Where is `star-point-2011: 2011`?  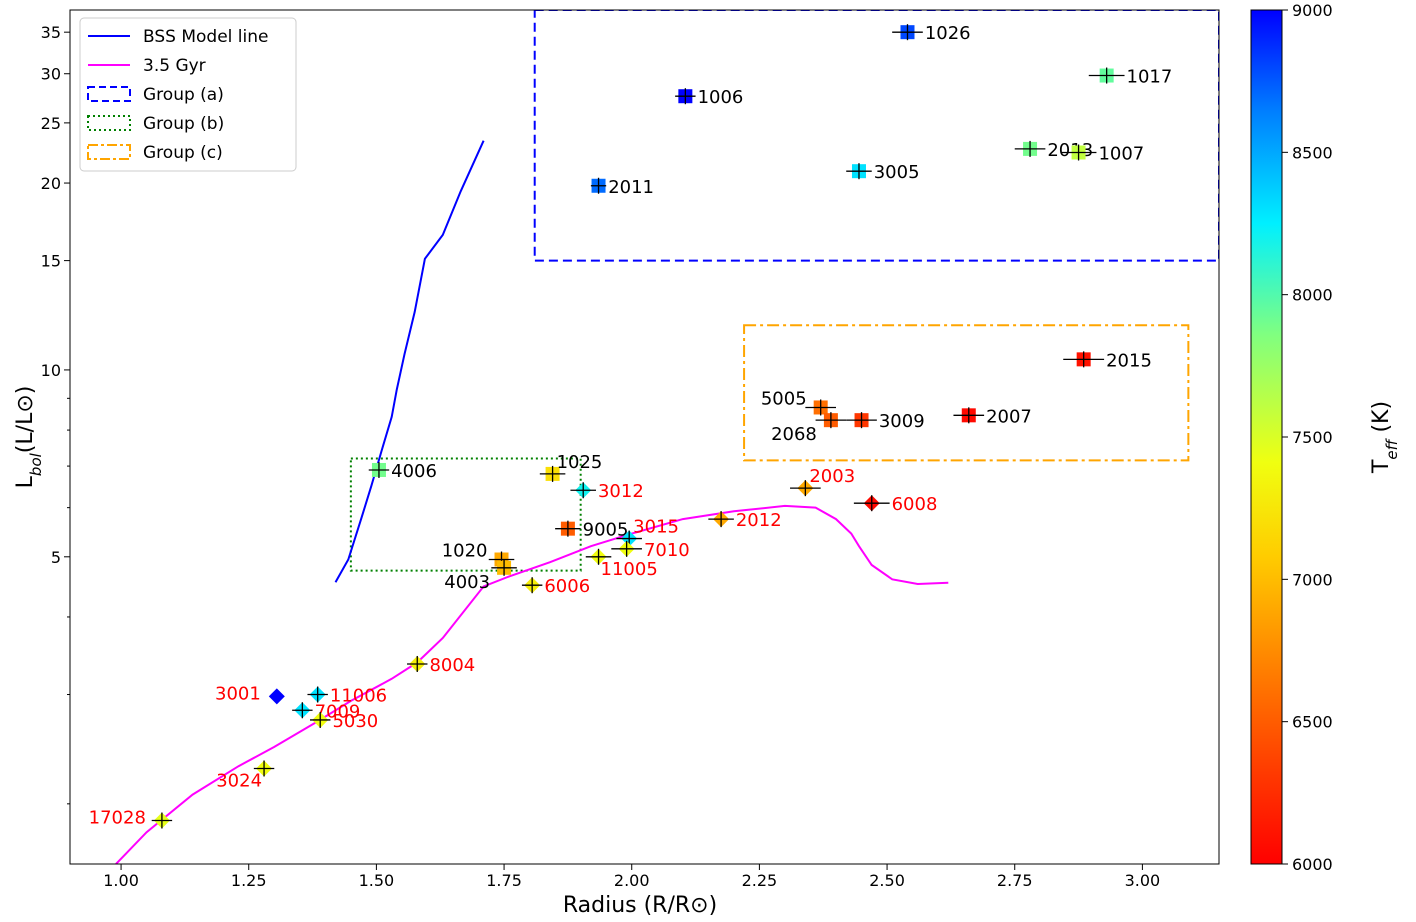
star-point-2011: 2011 is located at coordinates (622, 187).